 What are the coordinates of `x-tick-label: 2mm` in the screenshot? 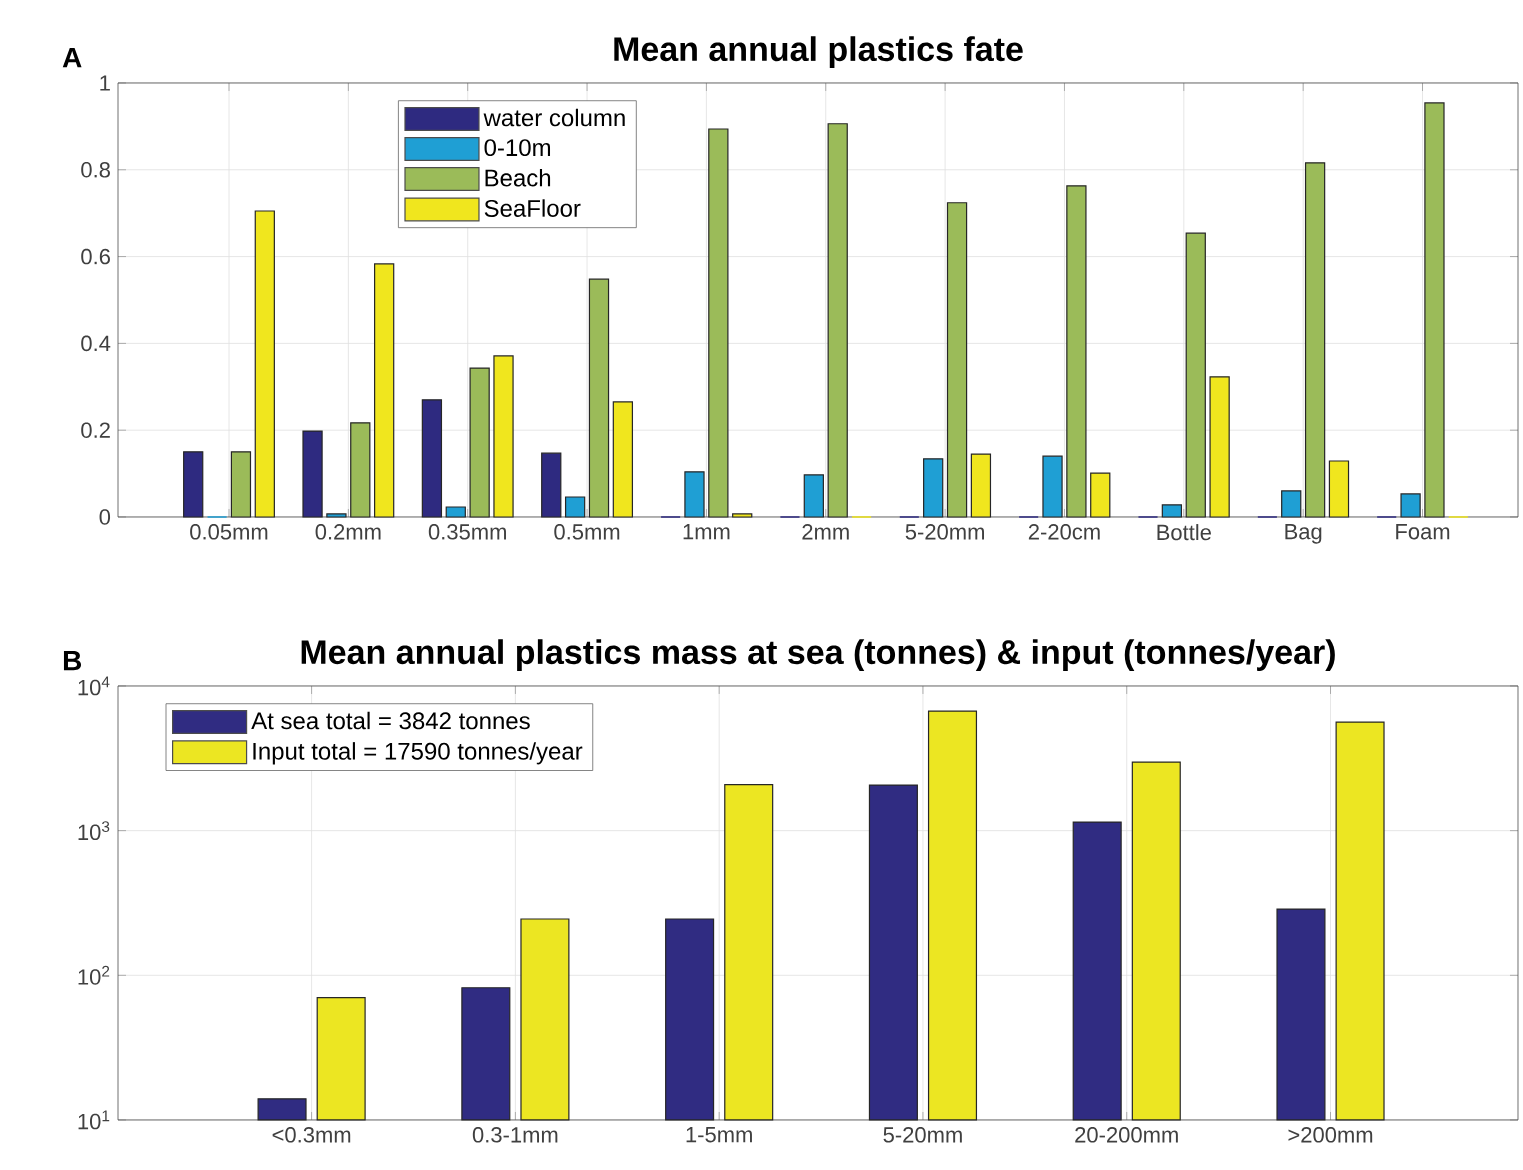 It's located at (825, 532).